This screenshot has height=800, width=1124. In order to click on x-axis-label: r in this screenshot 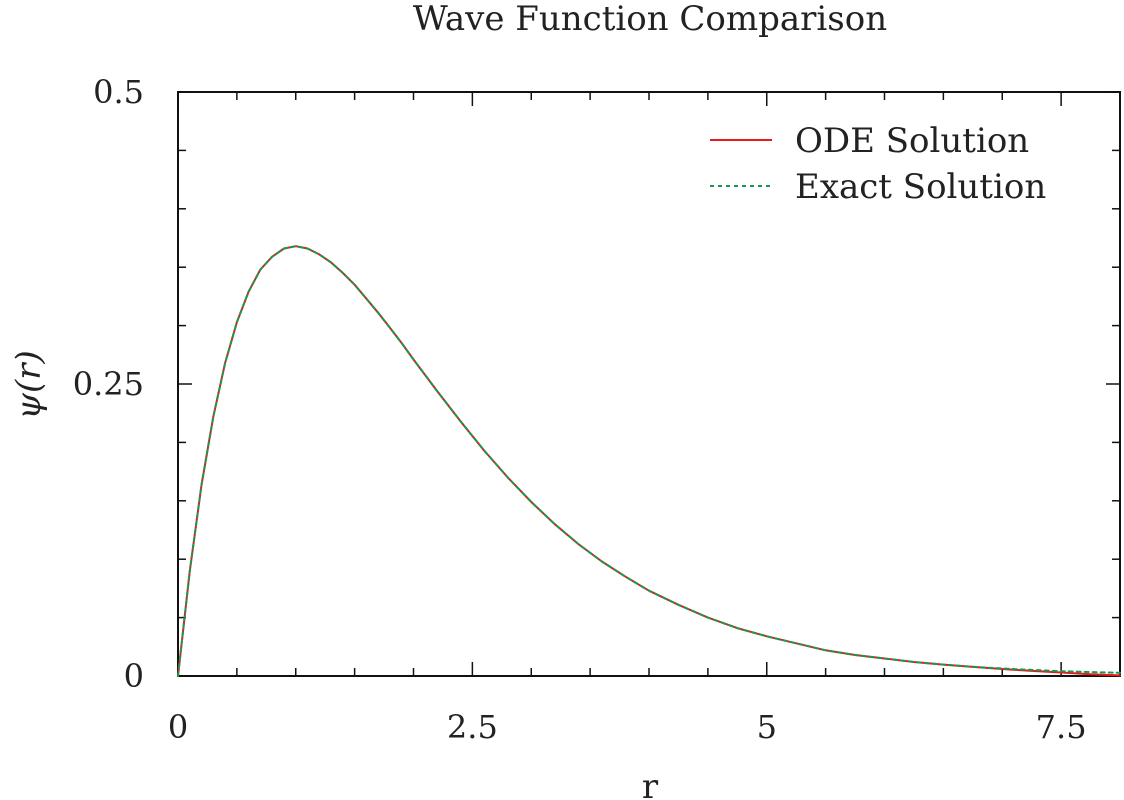, I will do `click(650, 783)`.